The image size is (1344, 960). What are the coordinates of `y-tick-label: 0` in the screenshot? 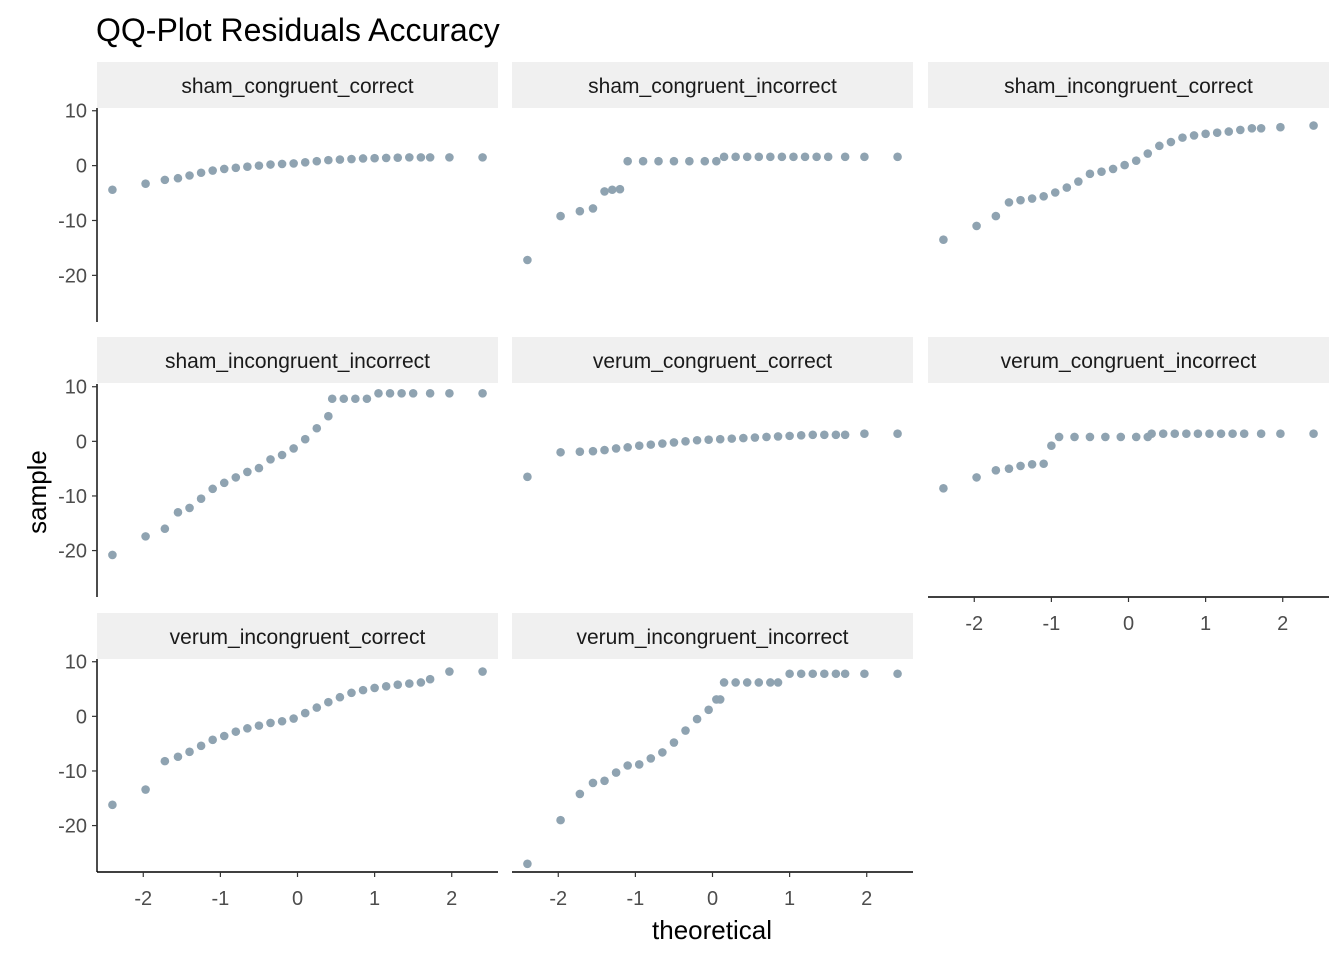 It's located at (81, 717).